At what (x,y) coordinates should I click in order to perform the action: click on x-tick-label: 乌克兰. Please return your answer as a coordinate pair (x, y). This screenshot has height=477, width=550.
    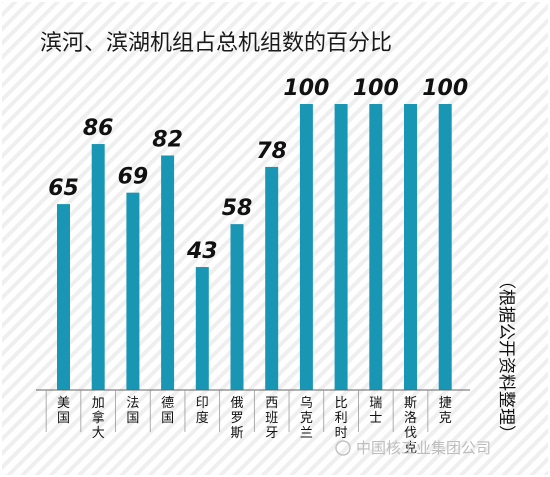
    Looking at the image, I should click on (306, 418).